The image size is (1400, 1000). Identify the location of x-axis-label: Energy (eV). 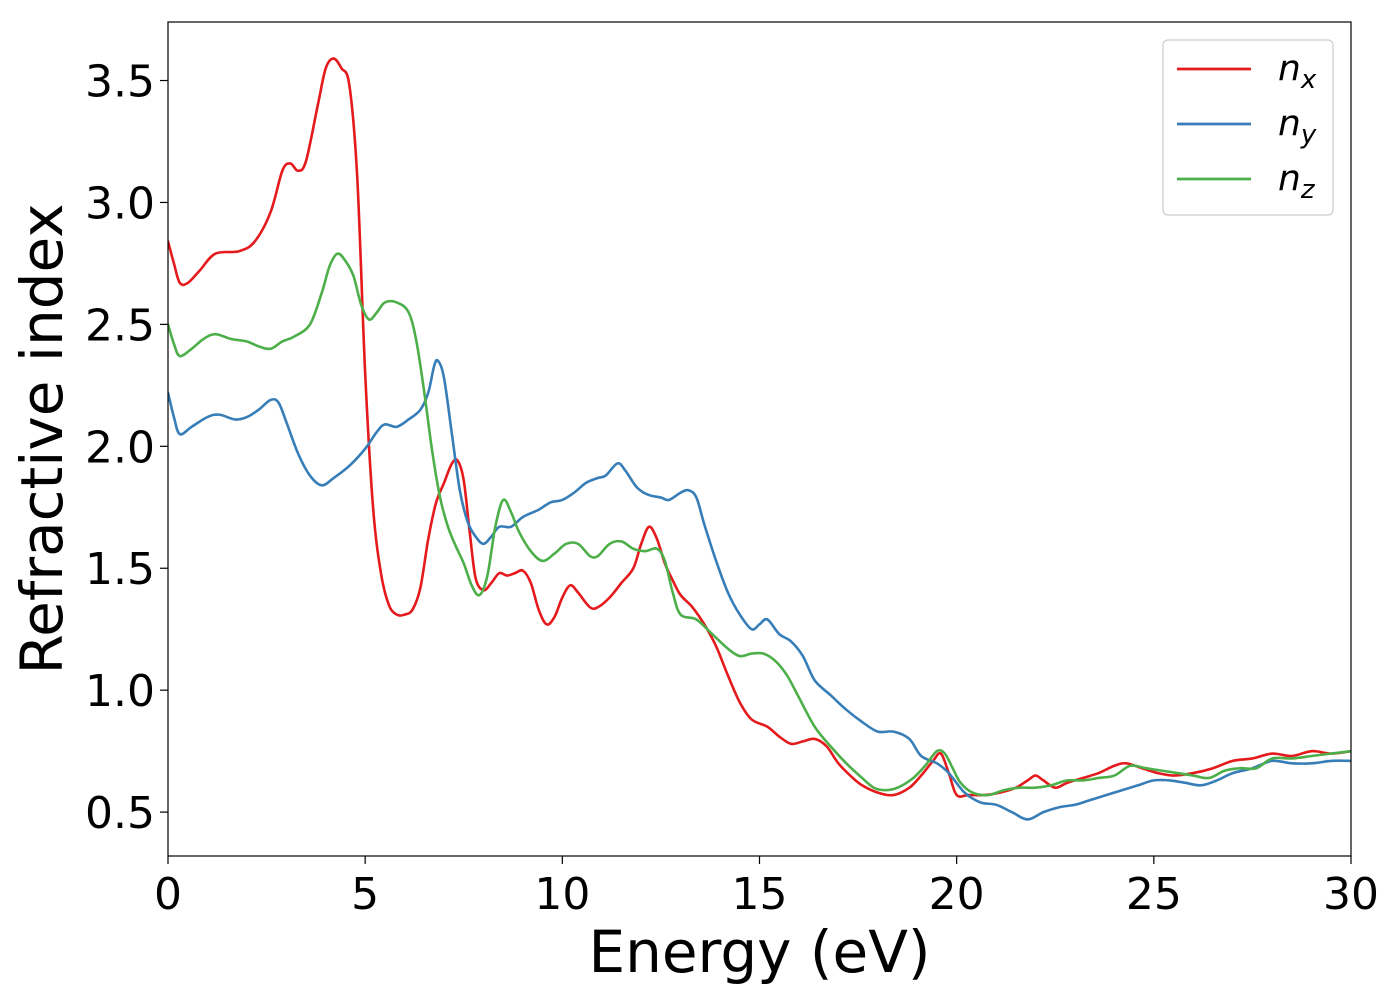
(759, 952).